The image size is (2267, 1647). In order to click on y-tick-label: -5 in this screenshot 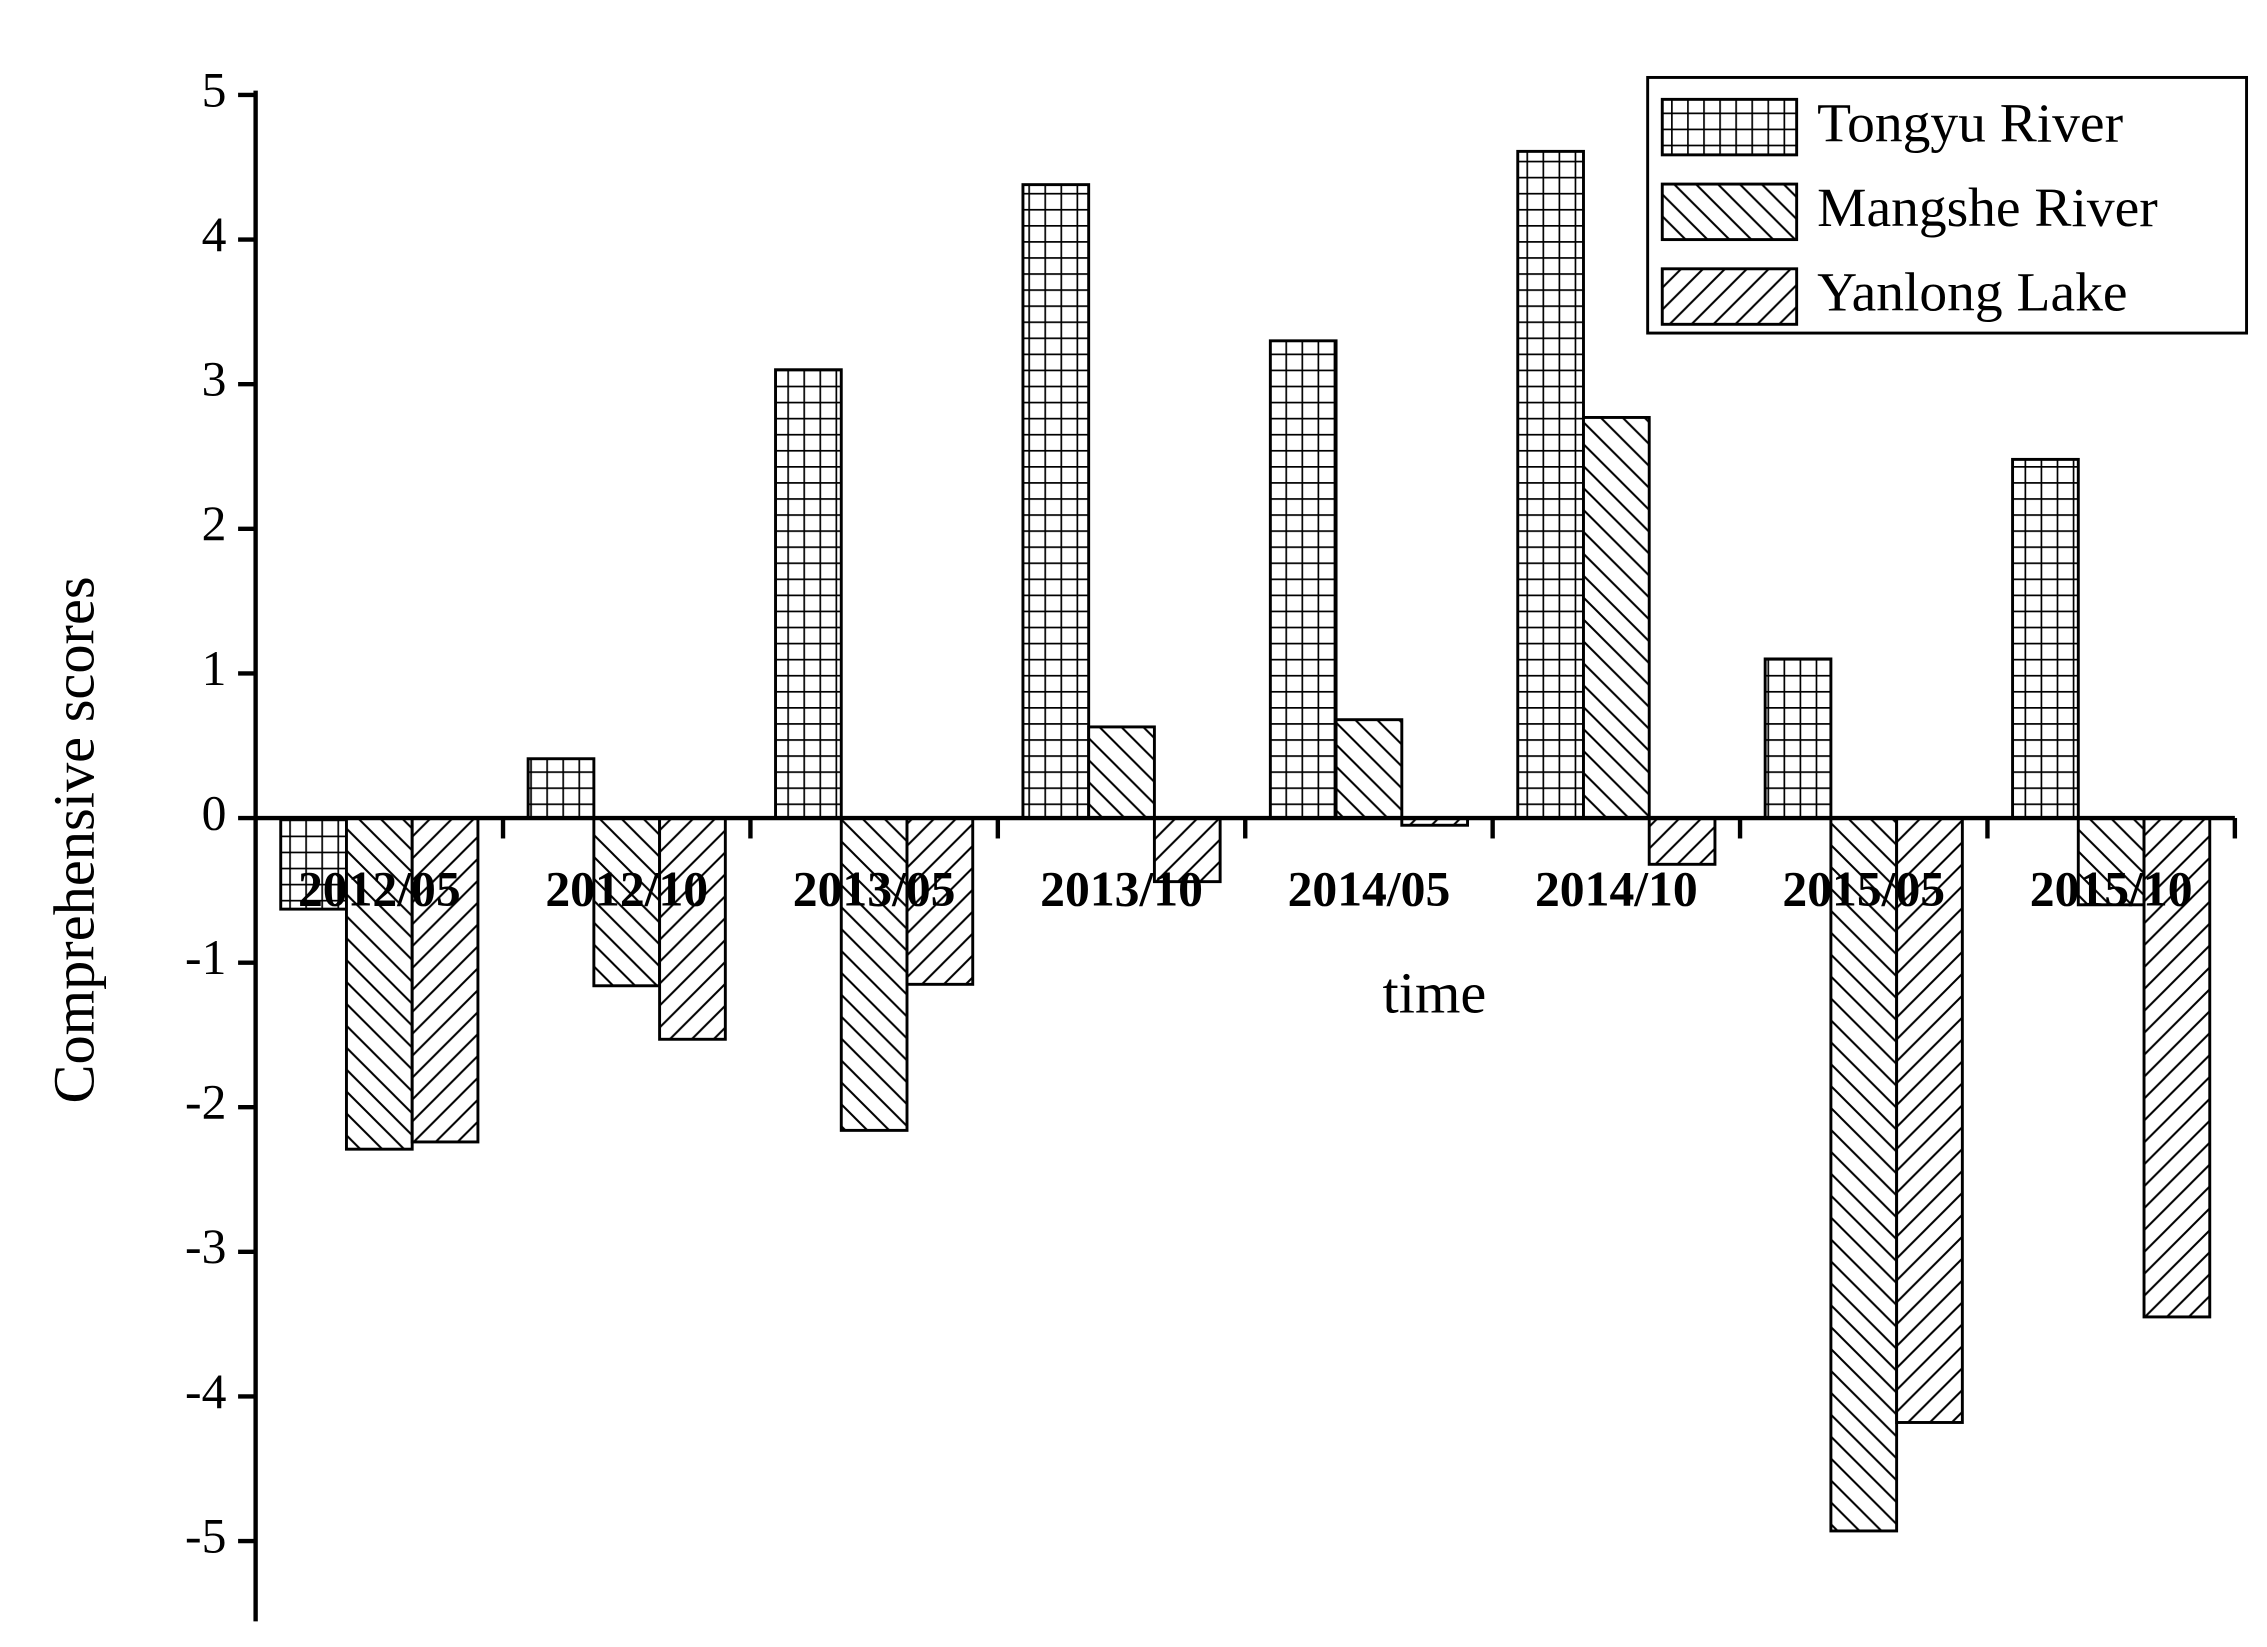, I will do `click(205, 1535)`.